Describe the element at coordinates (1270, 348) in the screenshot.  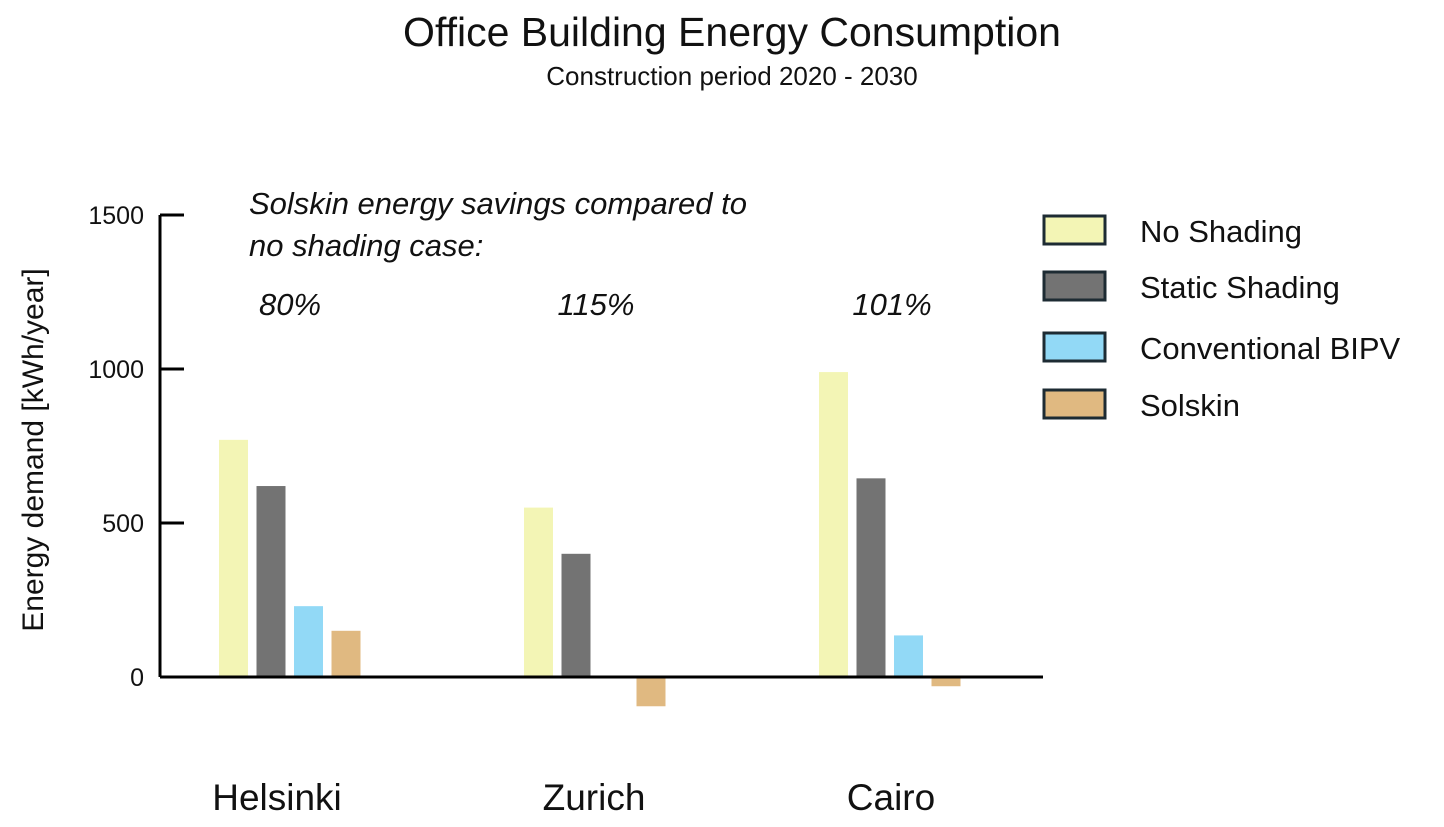
I see `legend-label-conventional-bipv: Conventional BIPV` at that location.